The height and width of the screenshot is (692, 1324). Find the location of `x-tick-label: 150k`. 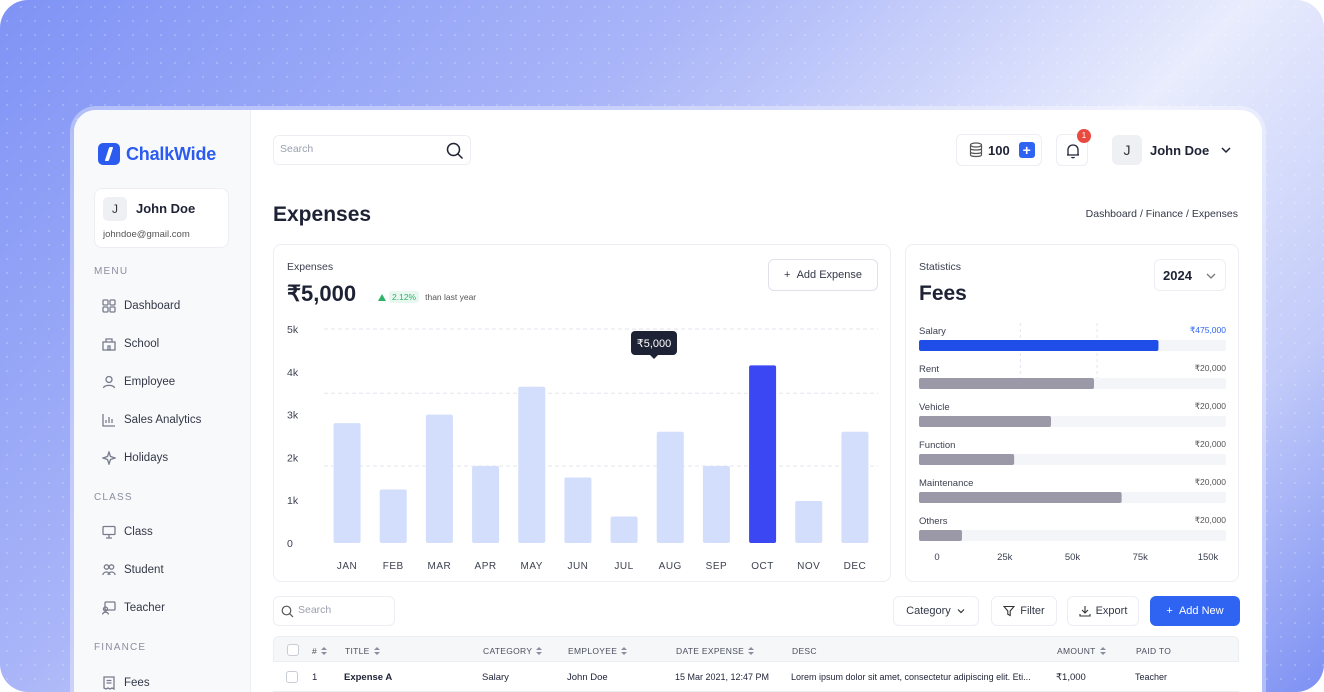

x-tick-label: 150k is located at coordinates (1208, 557).